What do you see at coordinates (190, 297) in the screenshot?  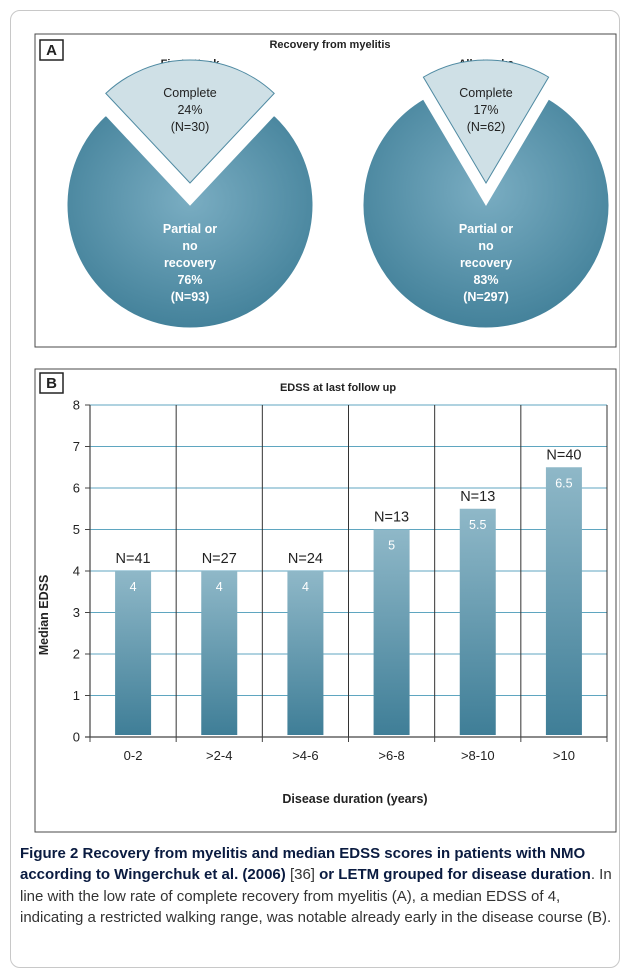 I see `pie-label-partial-line: (N=93)` at bounding box center [190, 297].